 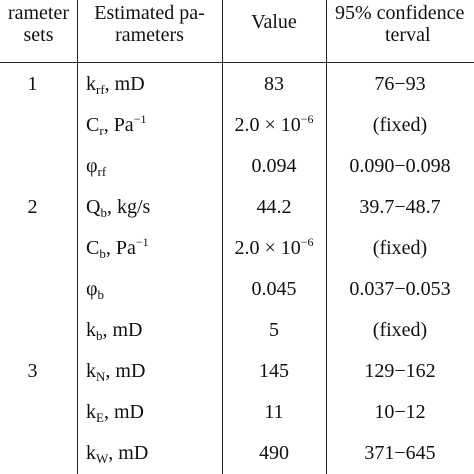 I want to click on row-confidence-interval: 0.037−0.053, so click(x=400, y=289).